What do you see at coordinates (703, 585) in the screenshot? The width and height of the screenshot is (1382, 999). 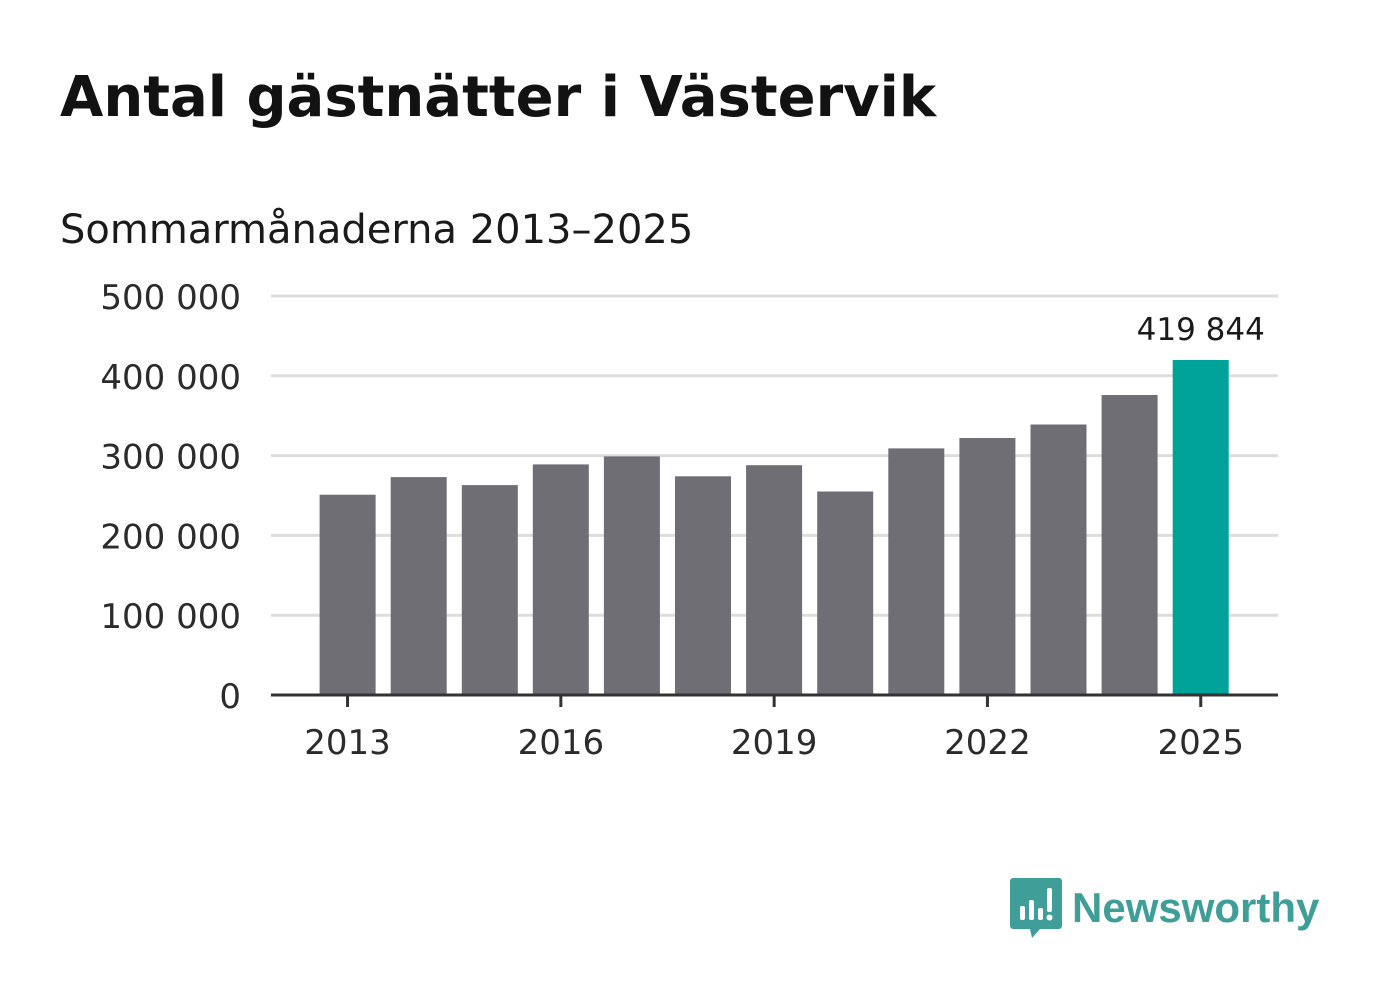 I see `bar-2018` at bounding box center [703, 585].